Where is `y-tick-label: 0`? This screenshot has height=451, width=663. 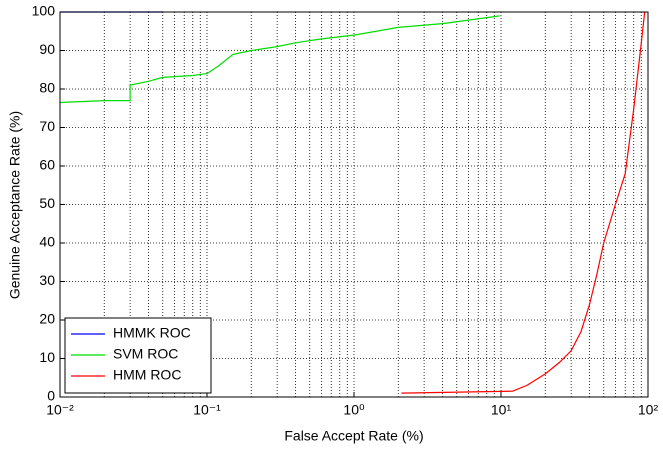
y-tick-label: 0 is located at coordinates (51, 396).